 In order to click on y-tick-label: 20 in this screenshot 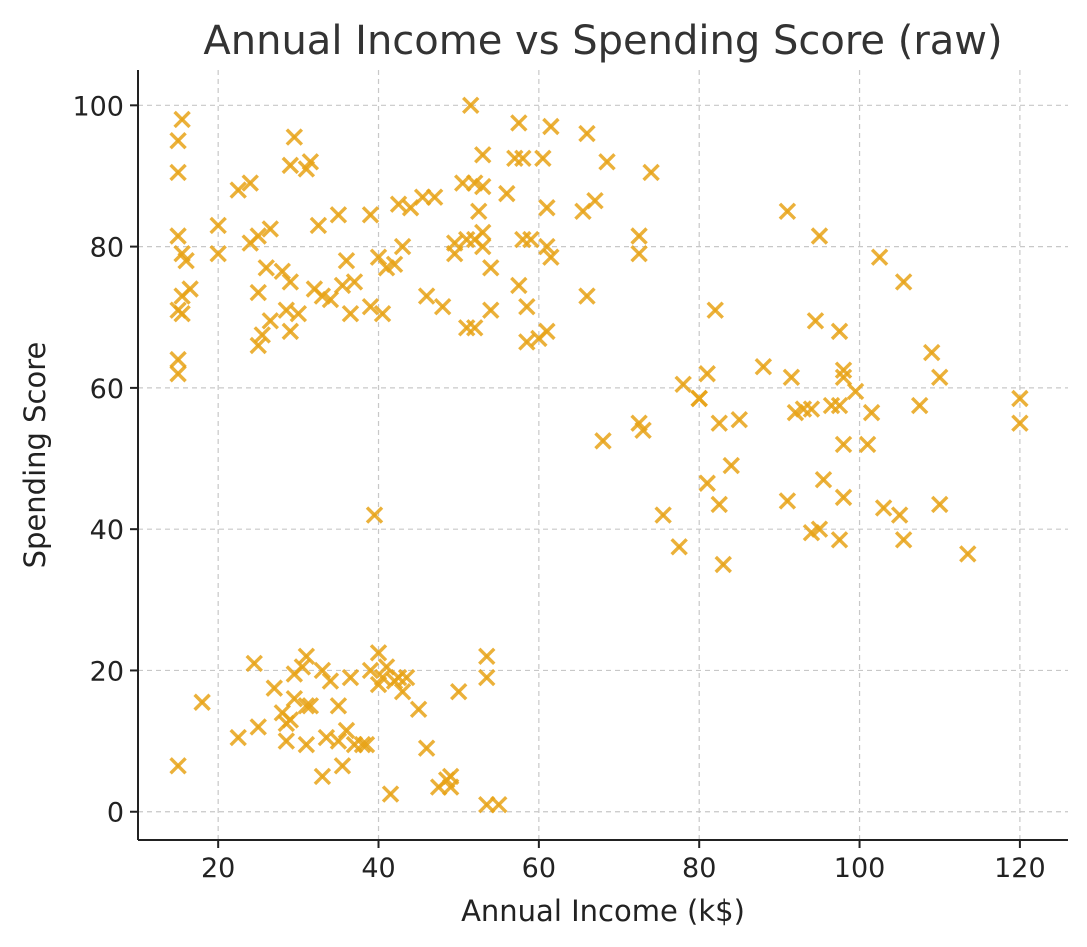, I will do `click(107, 671)`.